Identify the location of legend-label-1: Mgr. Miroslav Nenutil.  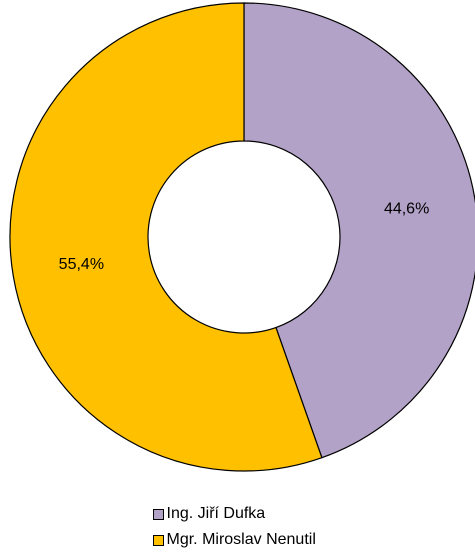
(241, 539).